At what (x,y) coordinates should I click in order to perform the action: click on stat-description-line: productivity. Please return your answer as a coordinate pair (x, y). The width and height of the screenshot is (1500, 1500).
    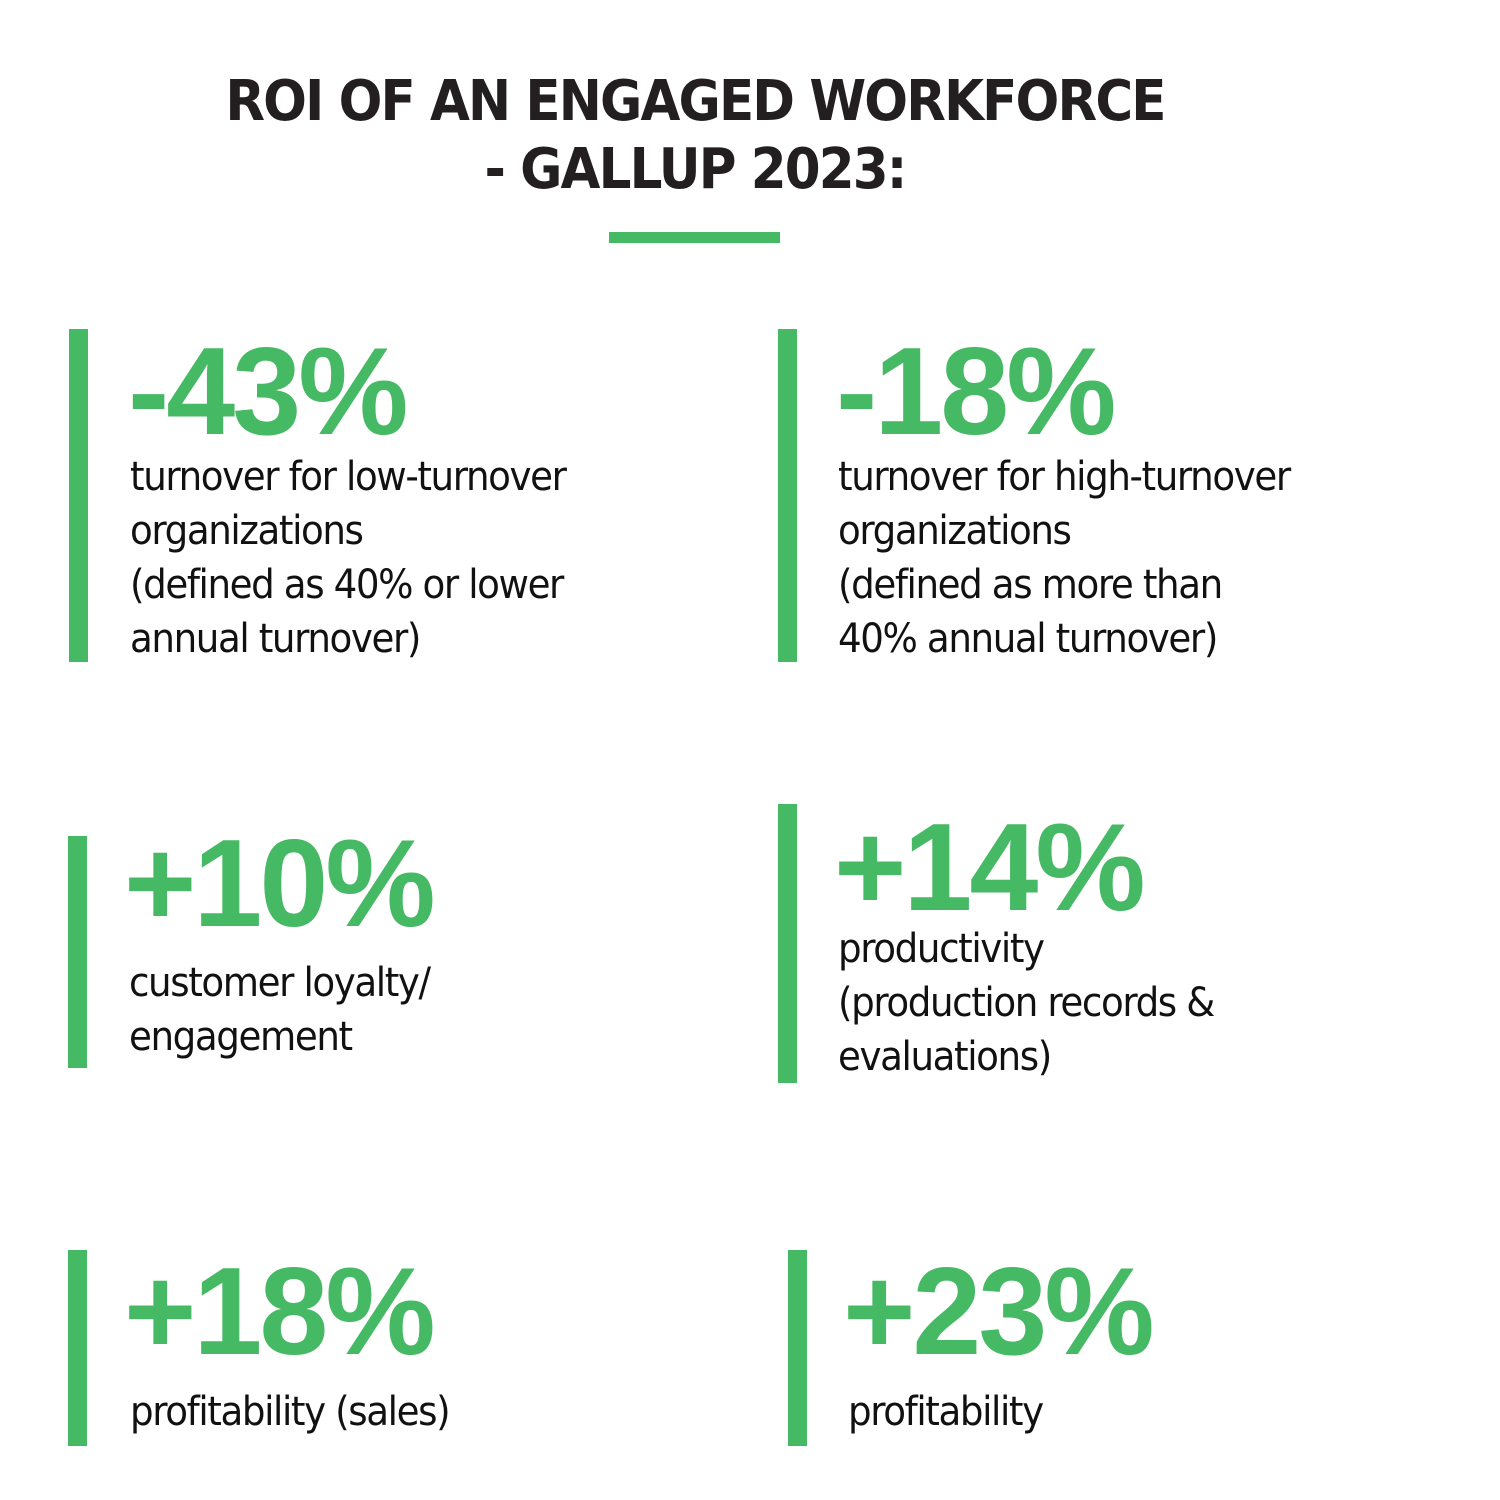
    Looking at the image, I should click on (941, 949).